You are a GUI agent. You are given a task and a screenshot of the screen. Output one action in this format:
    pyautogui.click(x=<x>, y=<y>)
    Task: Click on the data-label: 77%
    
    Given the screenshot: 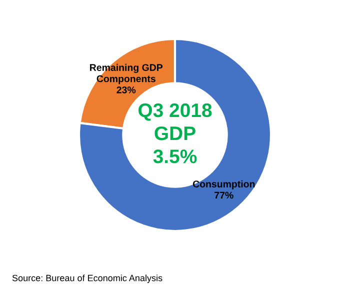 What is the action you would take?
    pyautogui.click(x=224, y=195)
    